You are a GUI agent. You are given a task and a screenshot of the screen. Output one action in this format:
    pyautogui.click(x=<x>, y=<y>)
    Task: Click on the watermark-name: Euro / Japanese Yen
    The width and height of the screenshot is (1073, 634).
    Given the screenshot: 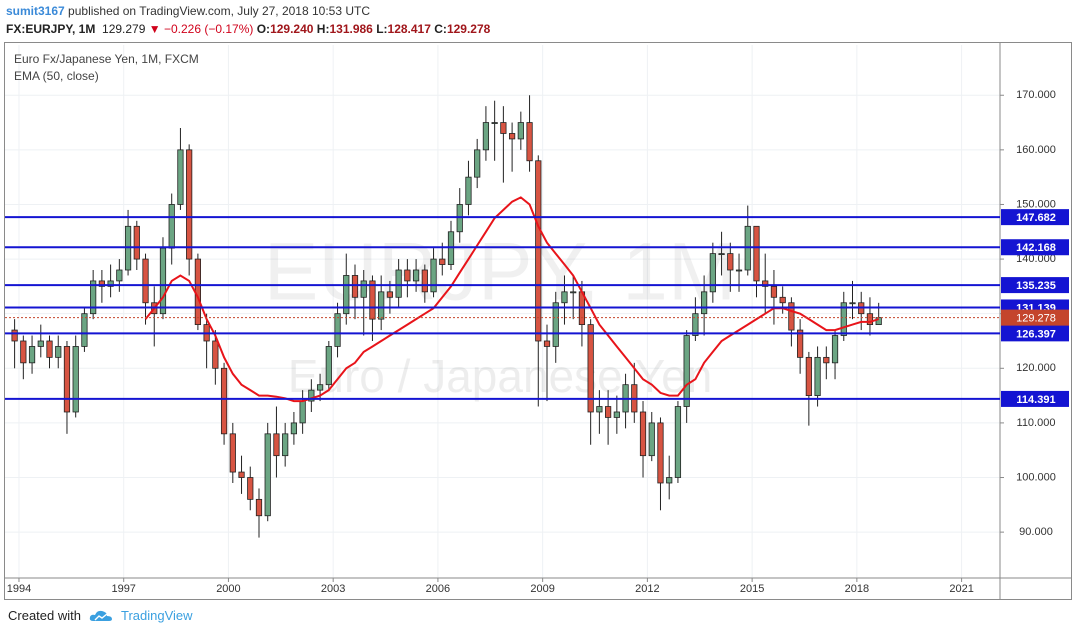 What is the action you would take?
    pyautogui.click(x=500, y=376)
    